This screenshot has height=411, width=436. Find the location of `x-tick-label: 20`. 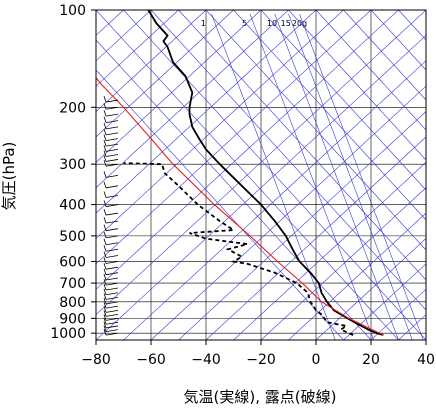

x-tick-label: 20 is located at coordinates (371, 360).